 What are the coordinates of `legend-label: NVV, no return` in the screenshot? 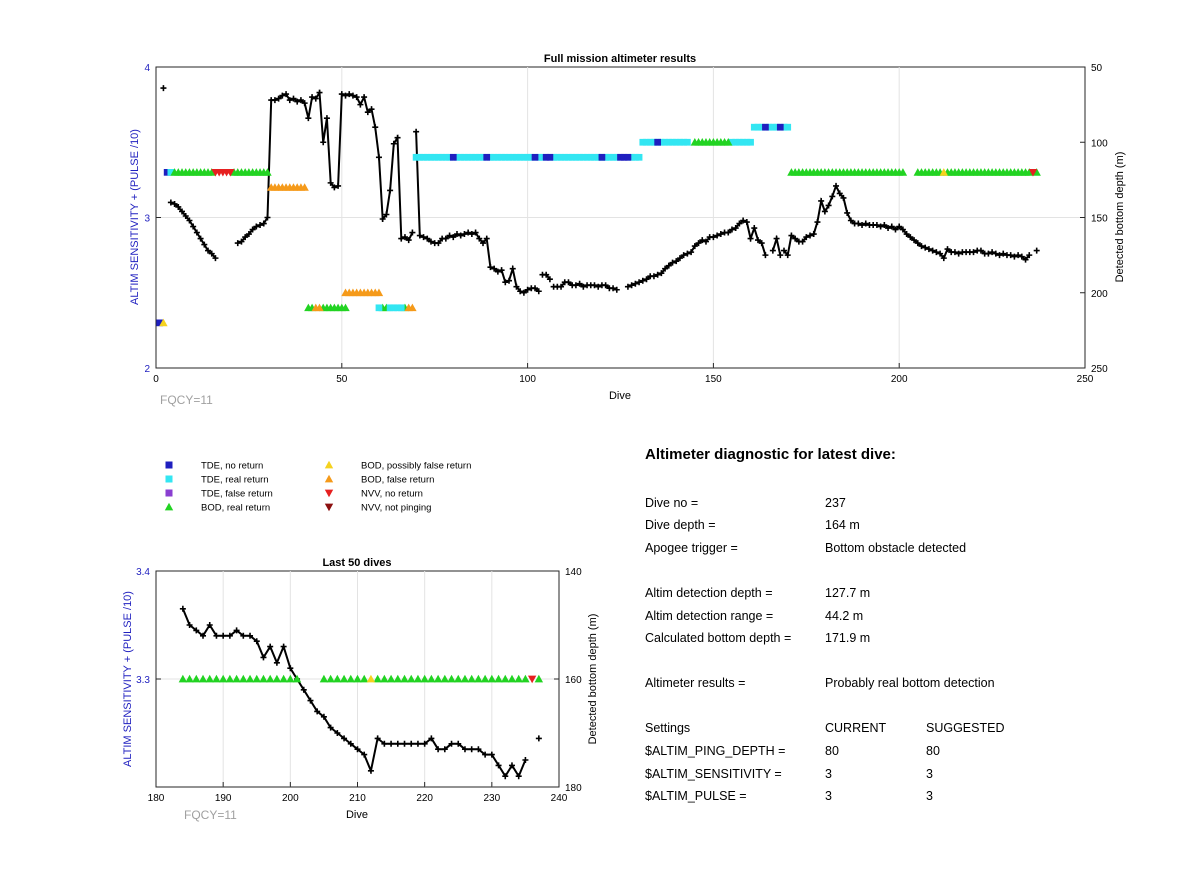 It's located at (392, 494).